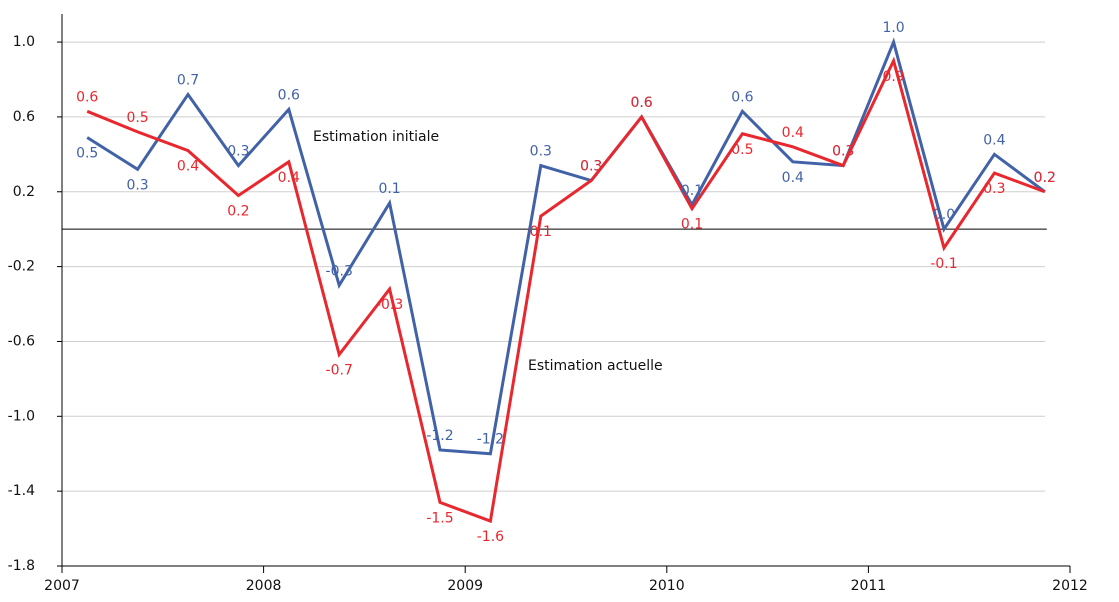 The width and height of the screenshot is (1119, 602). What do you see at coordinates (667, 586) in the screenshot?
I see `x-tick-label: 2010` at bounding box center [667, 586].